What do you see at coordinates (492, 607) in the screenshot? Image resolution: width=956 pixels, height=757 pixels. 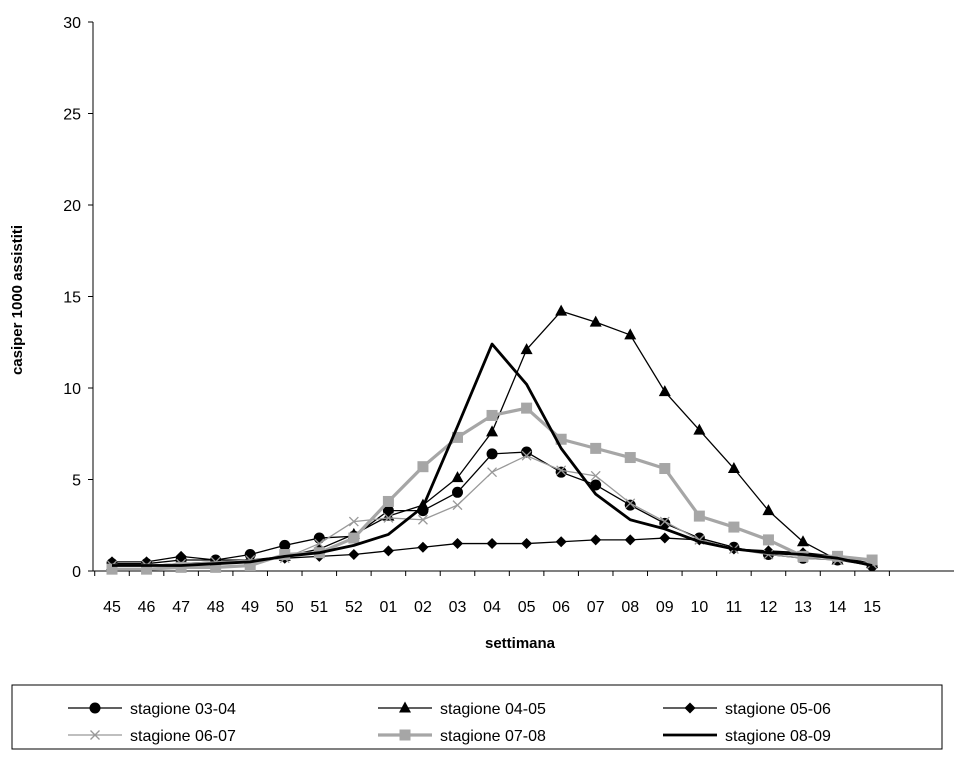 I see `x-tick-label: 04` at bounding box center [492, 607].